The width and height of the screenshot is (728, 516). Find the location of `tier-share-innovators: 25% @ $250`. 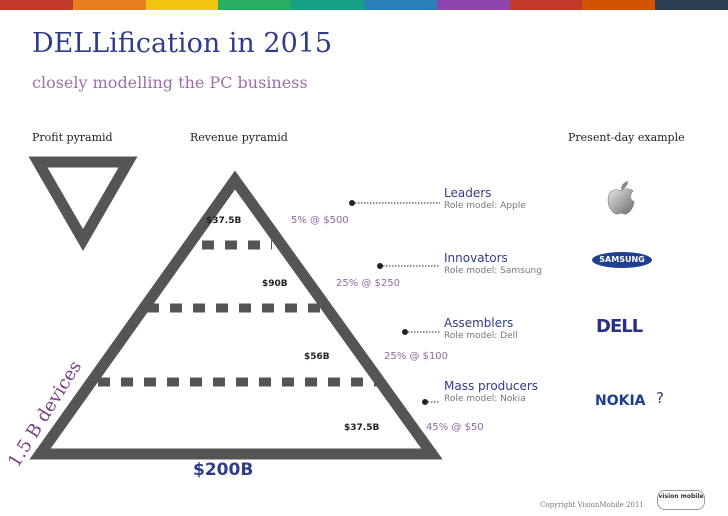

tier-share-innovators: 25% @ $250 is located at coordinates (368, 283).